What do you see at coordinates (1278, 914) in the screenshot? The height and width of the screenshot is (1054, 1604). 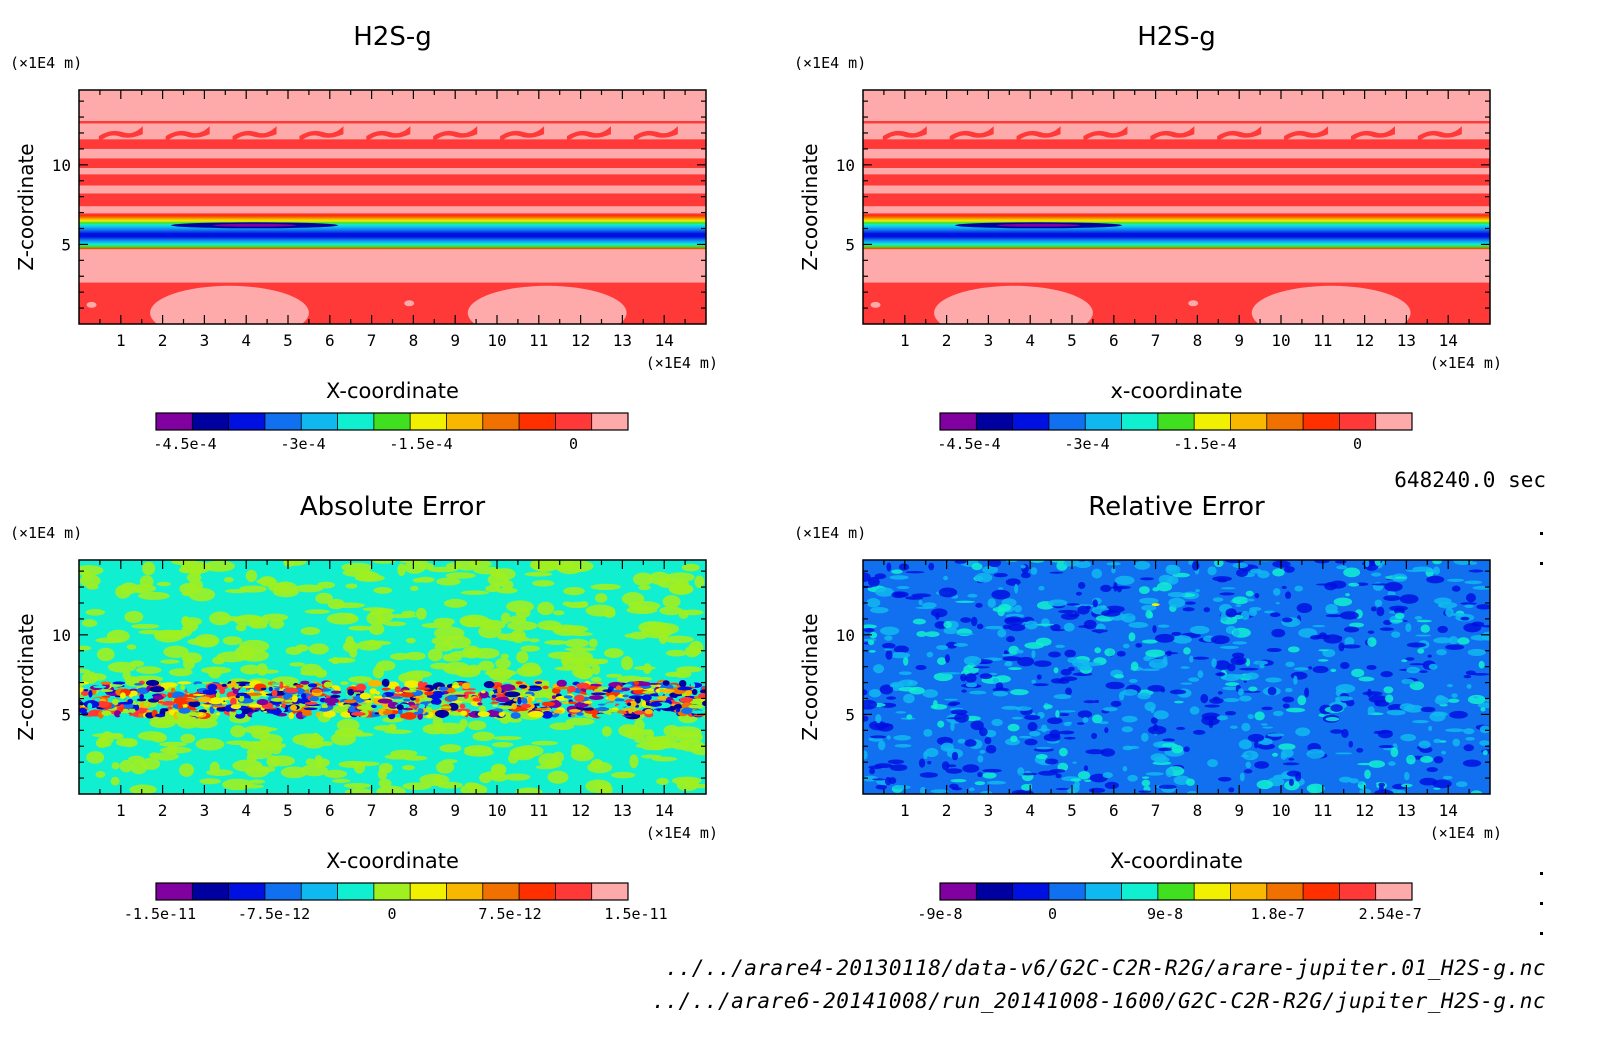 I see `colorbar-tick-label: 1.8e-7` at bounding box center [1278, 914].